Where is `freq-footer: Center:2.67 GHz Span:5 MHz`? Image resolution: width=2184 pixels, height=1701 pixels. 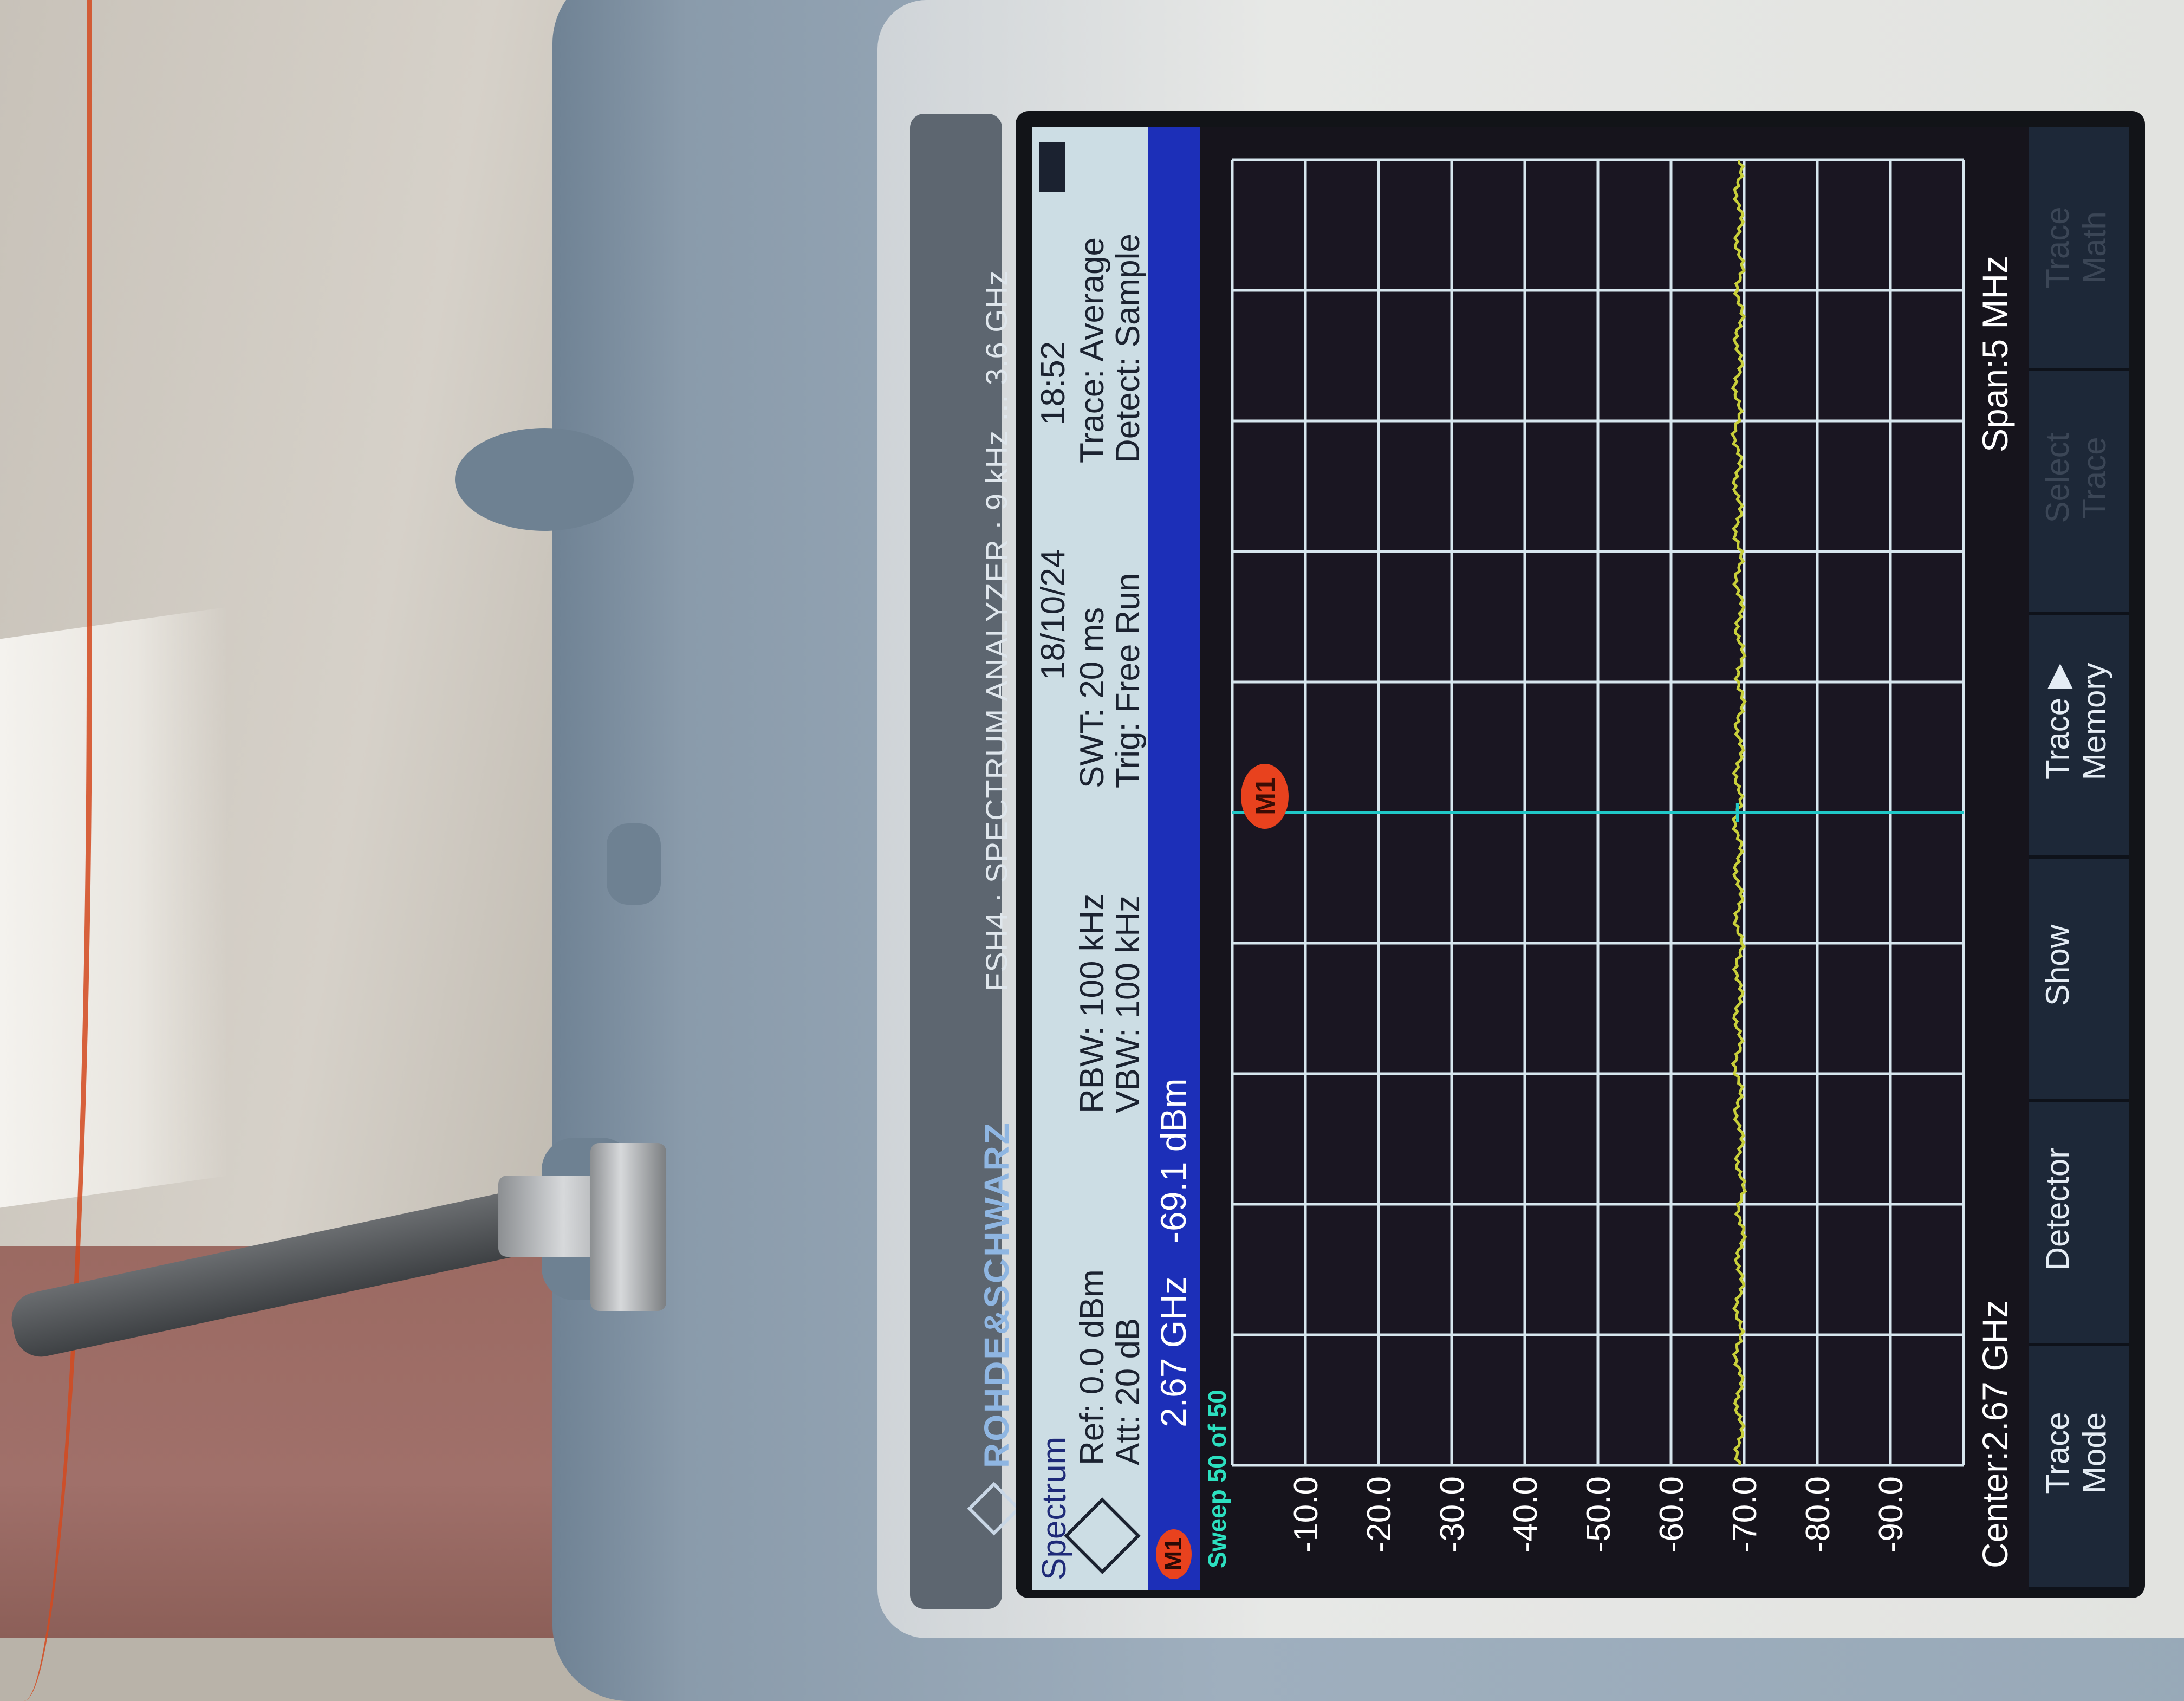
freq-footer: Center:2.67 GHz Span:5 MHz is located at coordinates (1999, 858).